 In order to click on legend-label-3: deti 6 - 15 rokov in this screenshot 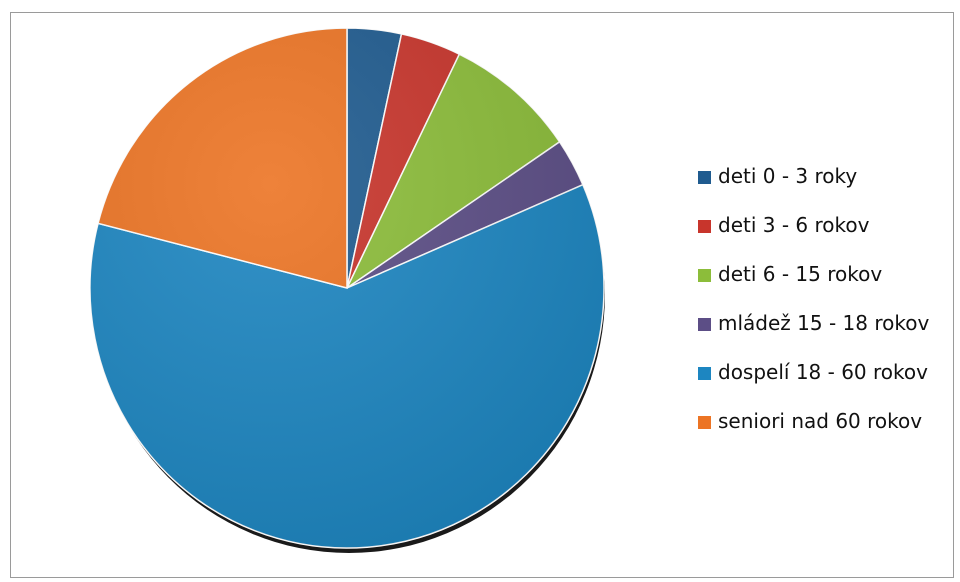, I will do `click(800, 274)`.